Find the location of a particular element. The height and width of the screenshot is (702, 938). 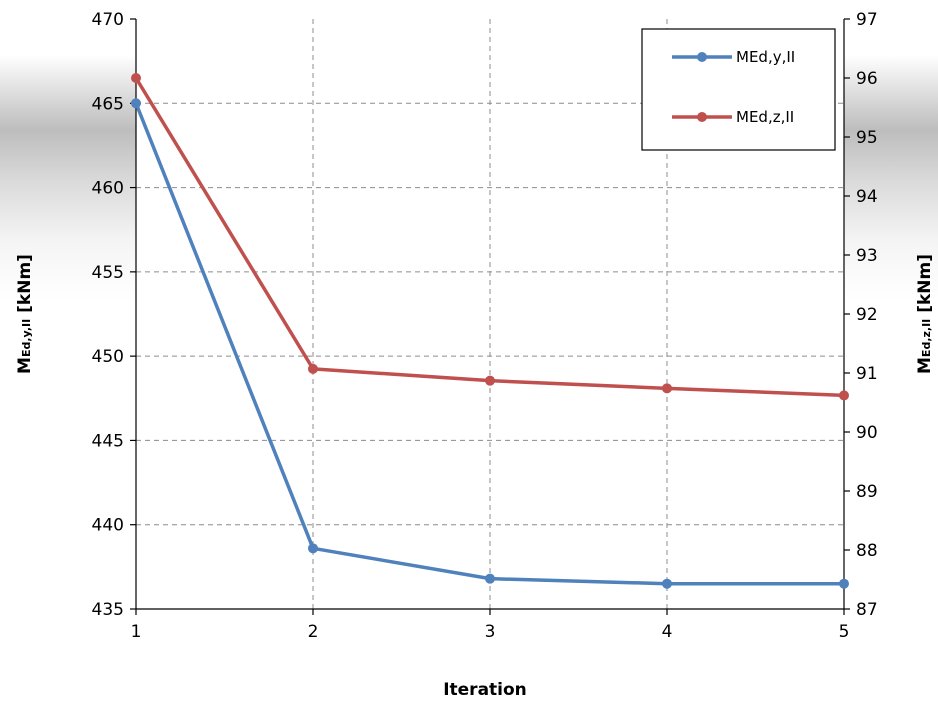

y-right-axis-title: MEd,z,II [kNm] is located at coordinates (925, 314).